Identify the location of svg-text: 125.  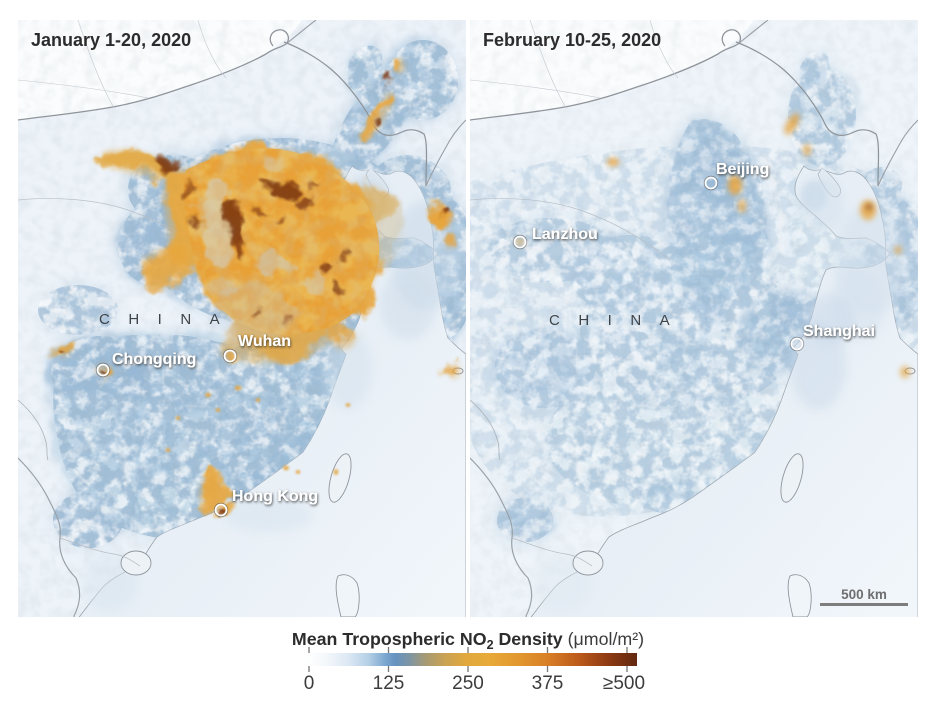
(389, 683).